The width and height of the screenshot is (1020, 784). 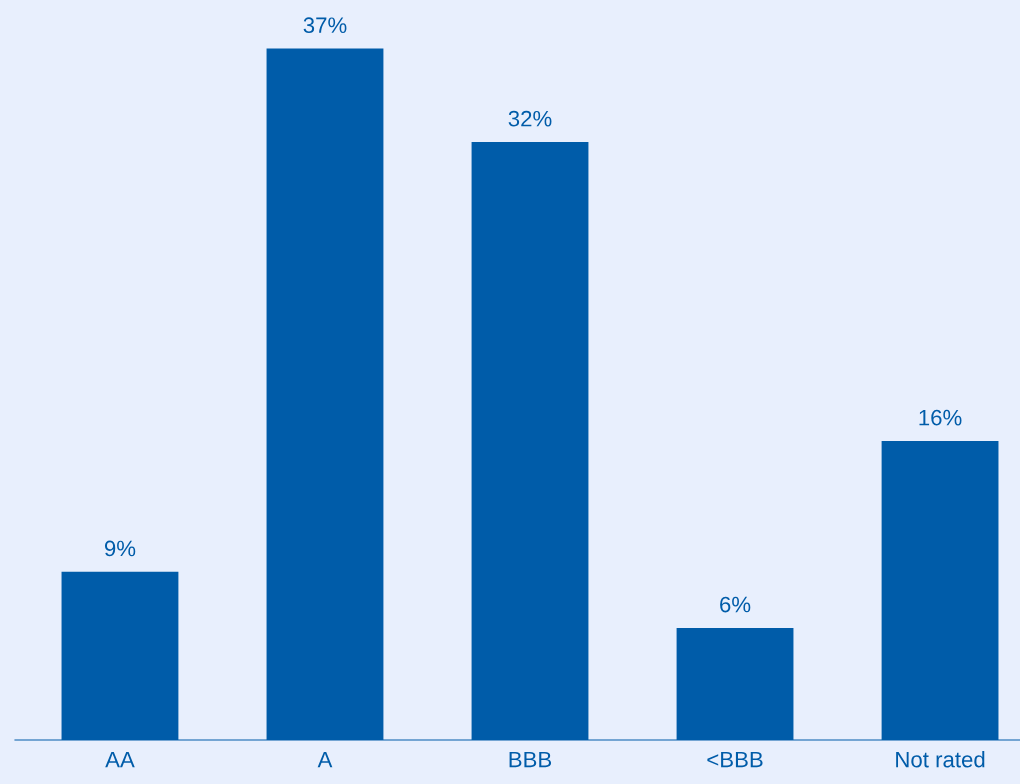 What do you see at coordinates (530, 118) in the screenshot?
I see `data-label: 32%` at bounding box center [530, 118].